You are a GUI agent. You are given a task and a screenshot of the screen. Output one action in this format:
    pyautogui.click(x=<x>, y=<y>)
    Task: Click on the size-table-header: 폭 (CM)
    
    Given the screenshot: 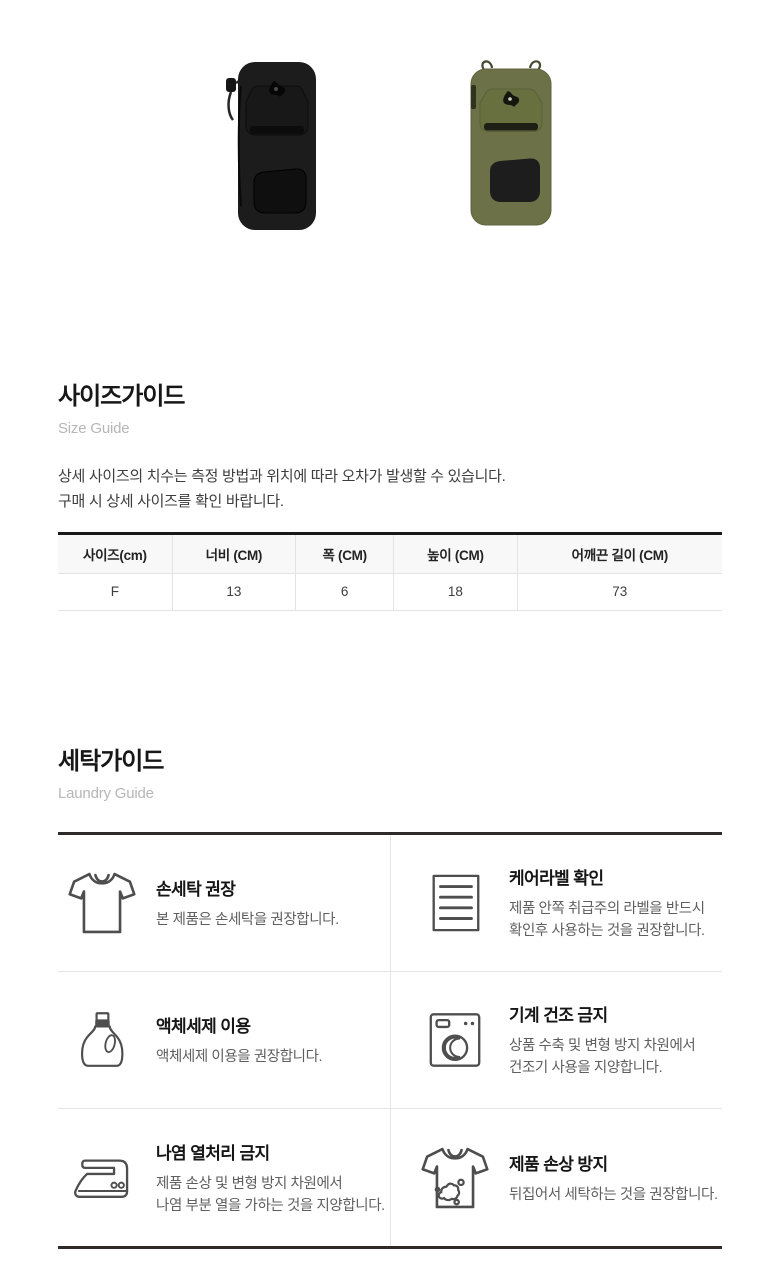 What is the action you would take?
    pyautogui.click(x=344, y=553)
    